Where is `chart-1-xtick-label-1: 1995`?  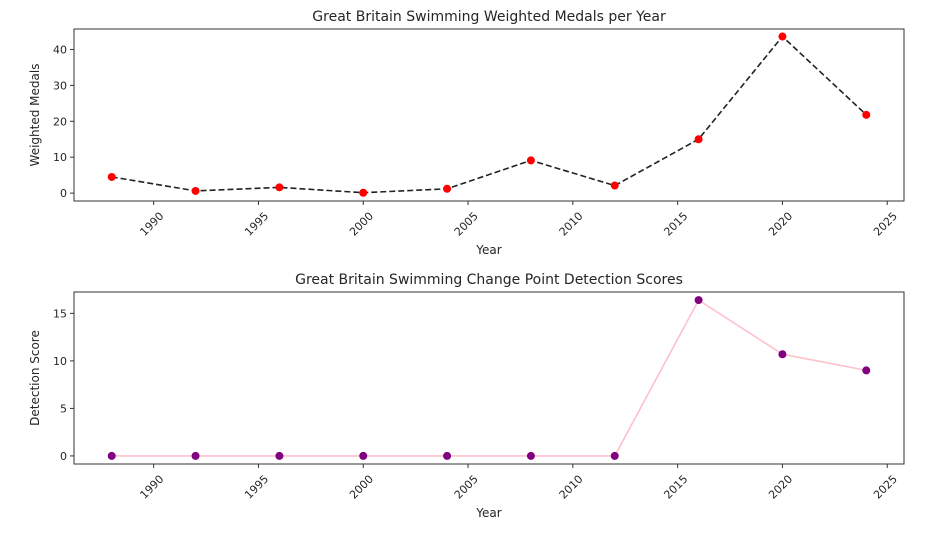
chart-1-xtick-label-1: 1995 is located at coordinates (256, 224).